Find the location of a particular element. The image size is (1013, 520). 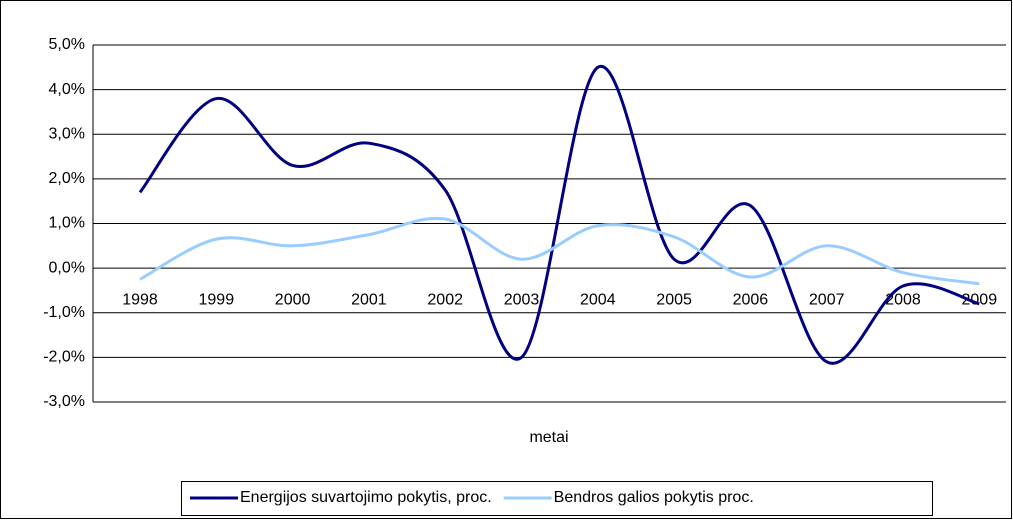

legend-box is located at coordinates (557, 498).